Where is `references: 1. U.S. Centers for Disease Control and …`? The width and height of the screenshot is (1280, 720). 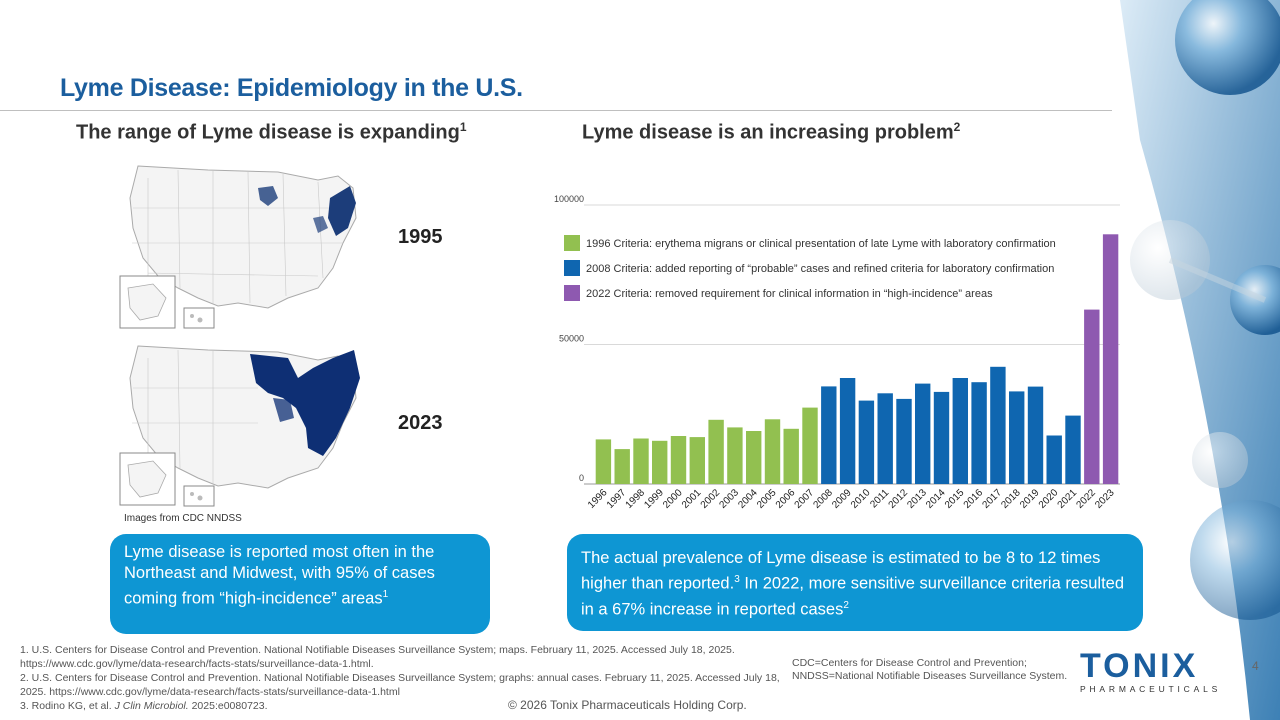
references: 1. U.S. Centers for Disease Control and … is located at coordinates (405, 678).